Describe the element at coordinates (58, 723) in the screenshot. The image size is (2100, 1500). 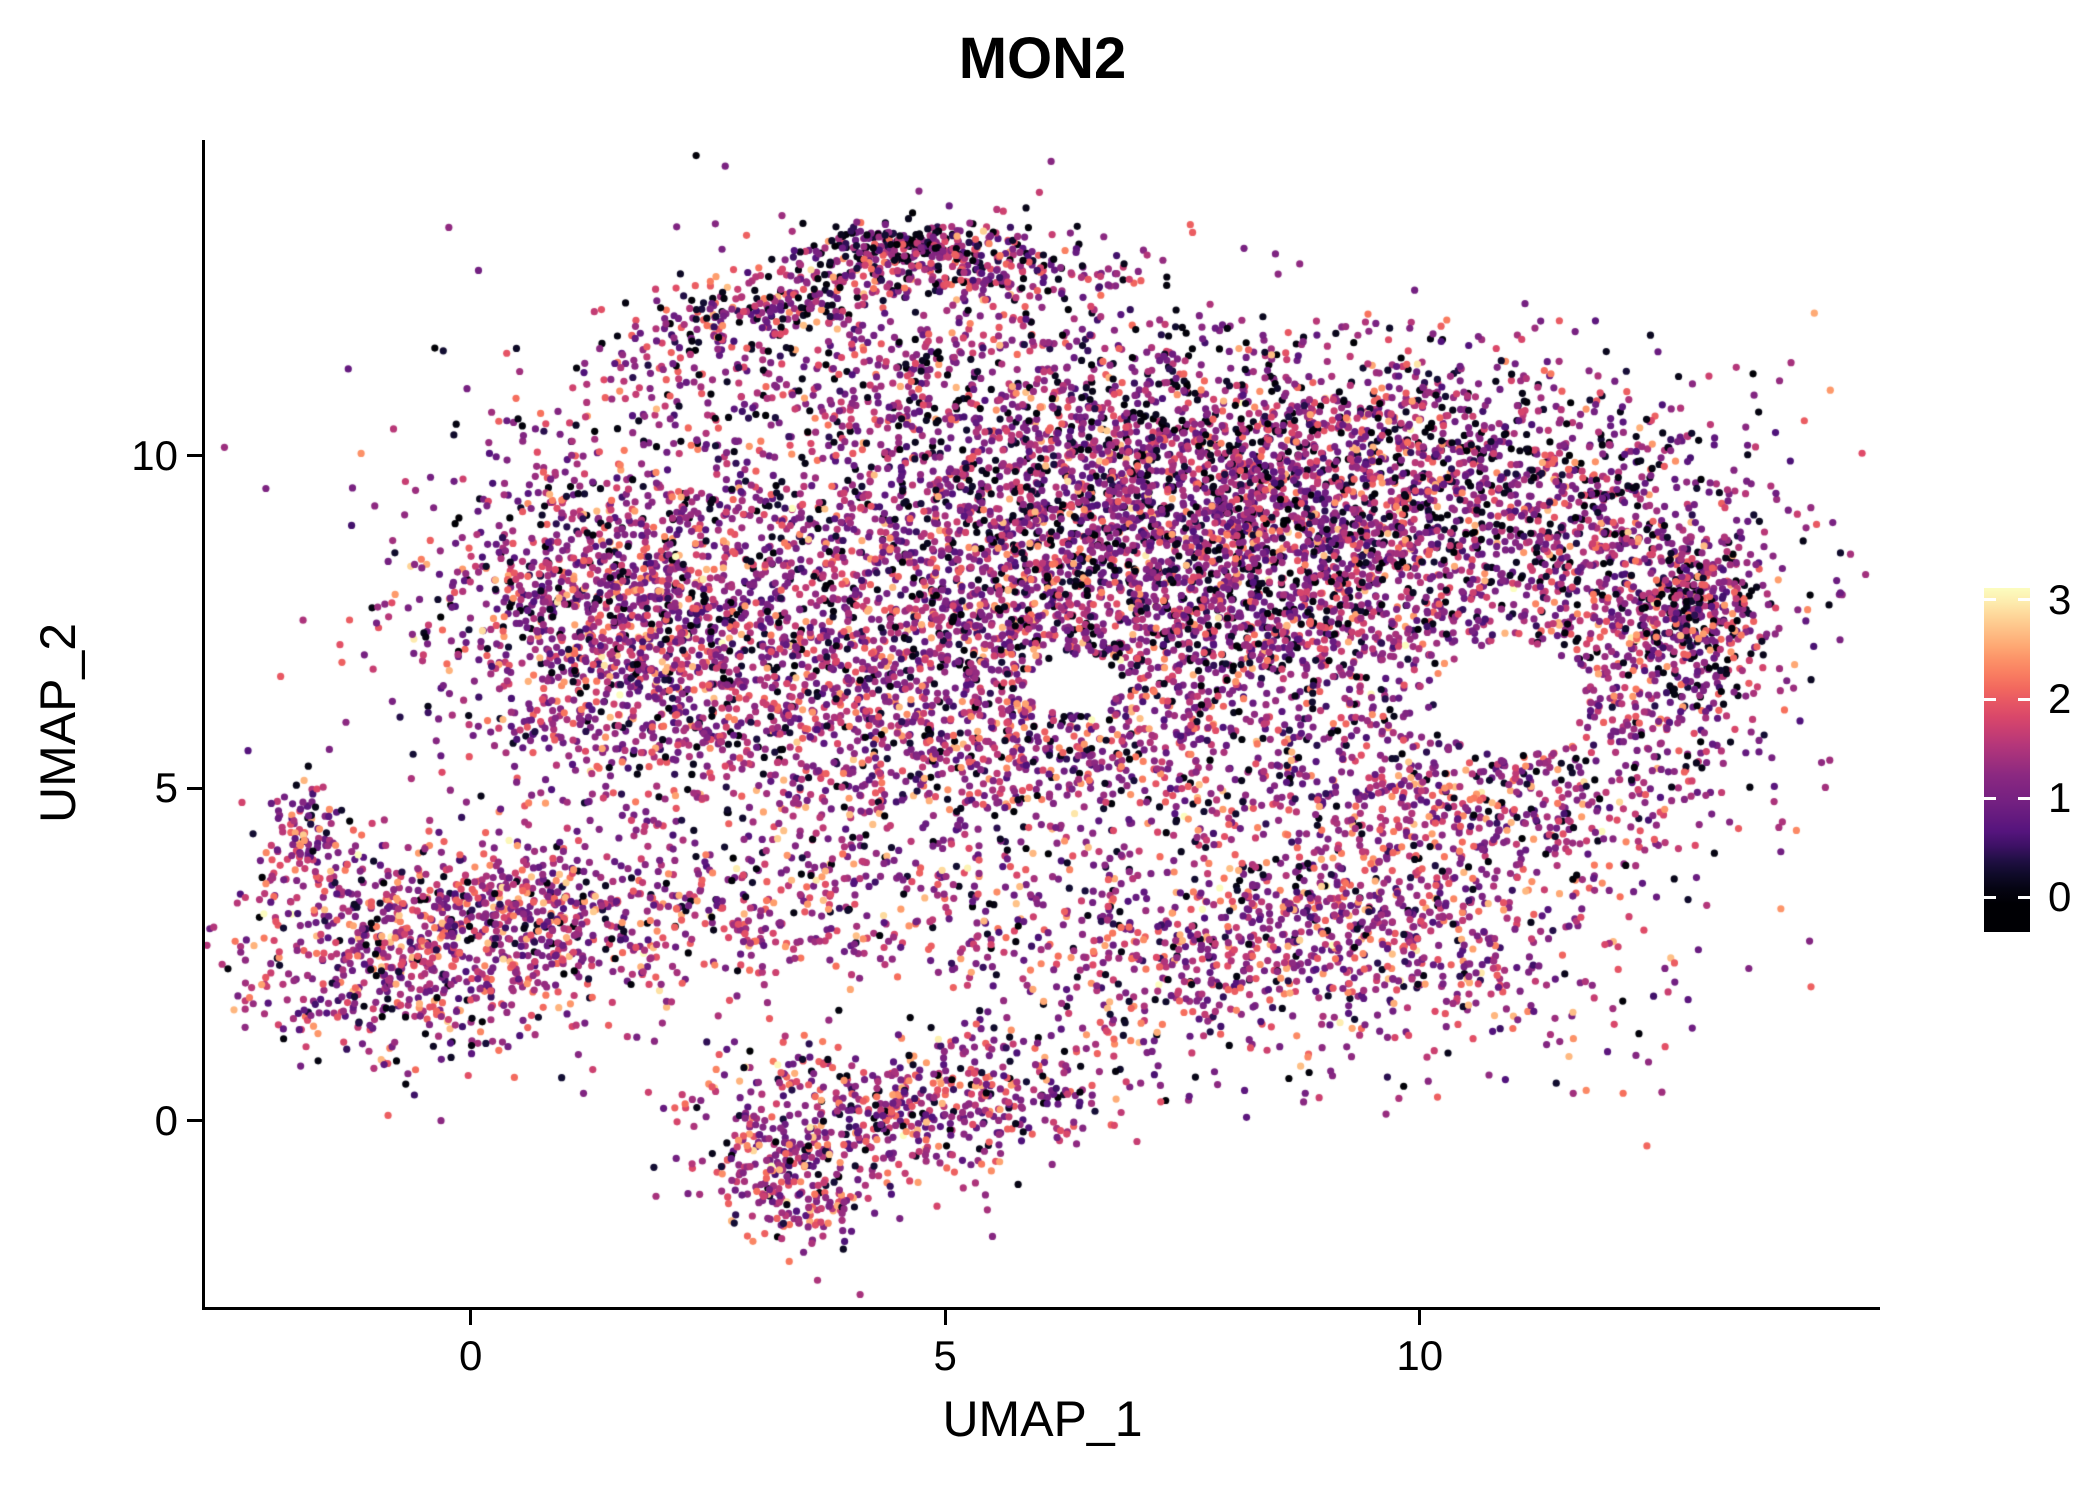
I see `y-axis-label: UMAP_2` at that location.